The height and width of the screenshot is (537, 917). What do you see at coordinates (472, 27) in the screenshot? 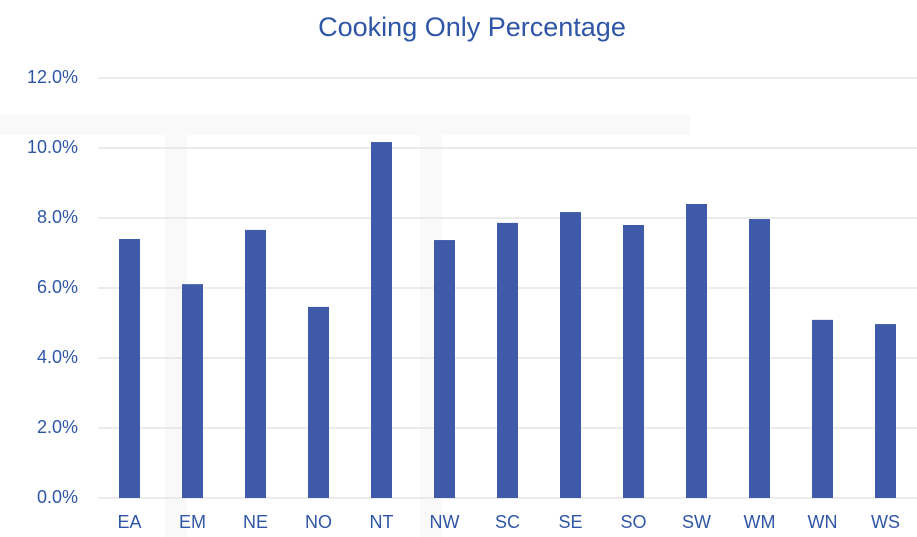
I see `chart-title: Cooking Only Percentage` at bounding box center [472, 27].